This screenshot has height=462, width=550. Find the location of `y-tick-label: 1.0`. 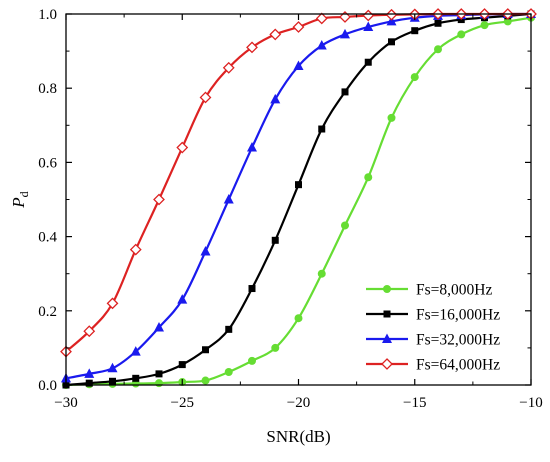

y-tick-label: 1.0 is located at coordinates (47, 15).